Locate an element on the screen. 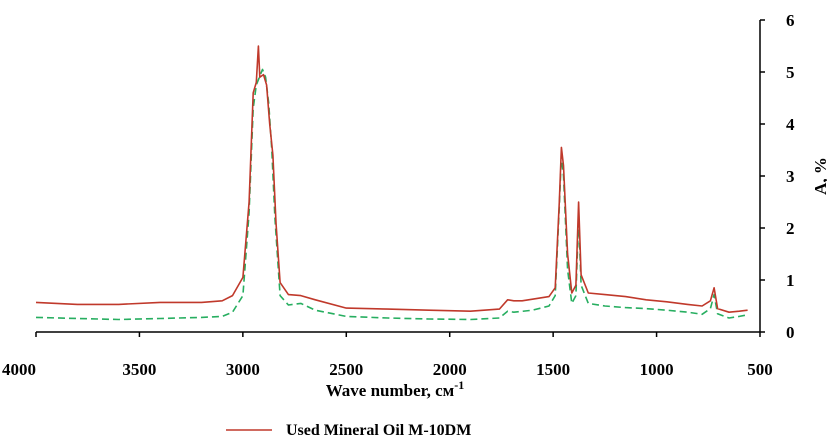 The height and width of the screenshot is (440, 827). y-tick-label: 2 is located at coordinates (790, 228).